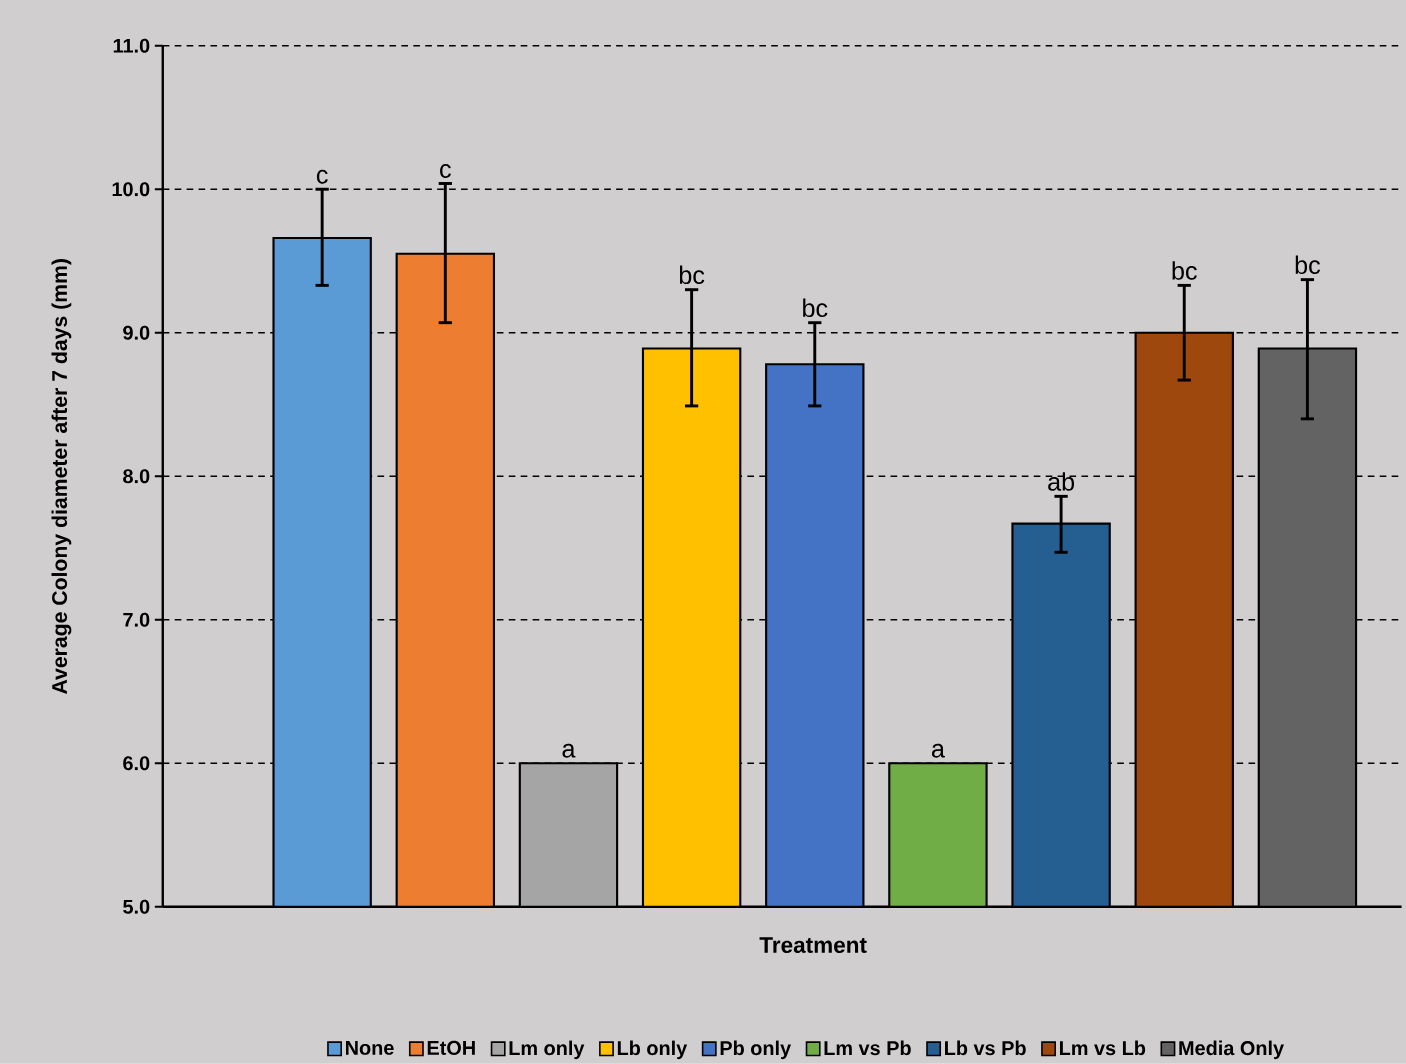  Describe the element at coordinates (652, 1050) in the screenshot. I see `legend-label: Lb only` at that location.